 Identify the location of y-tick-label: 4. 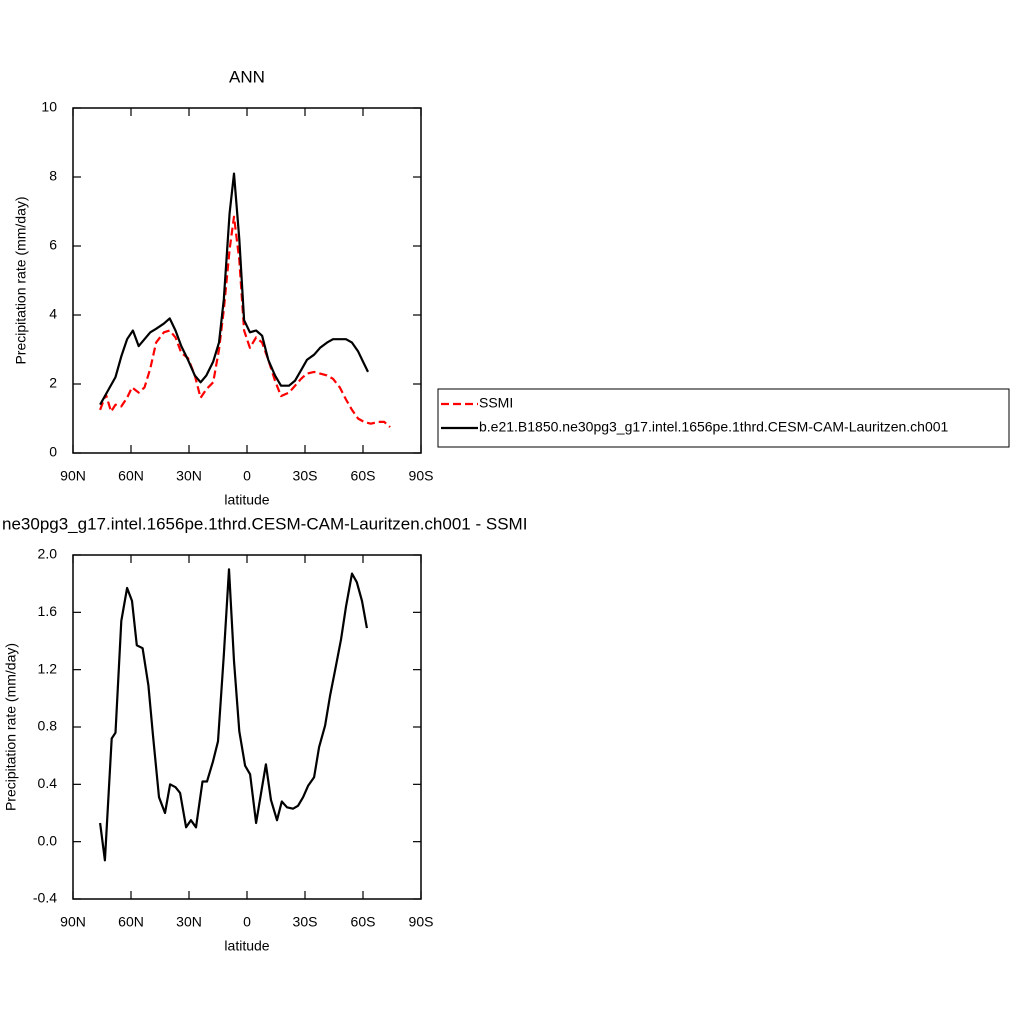
(53, 314).